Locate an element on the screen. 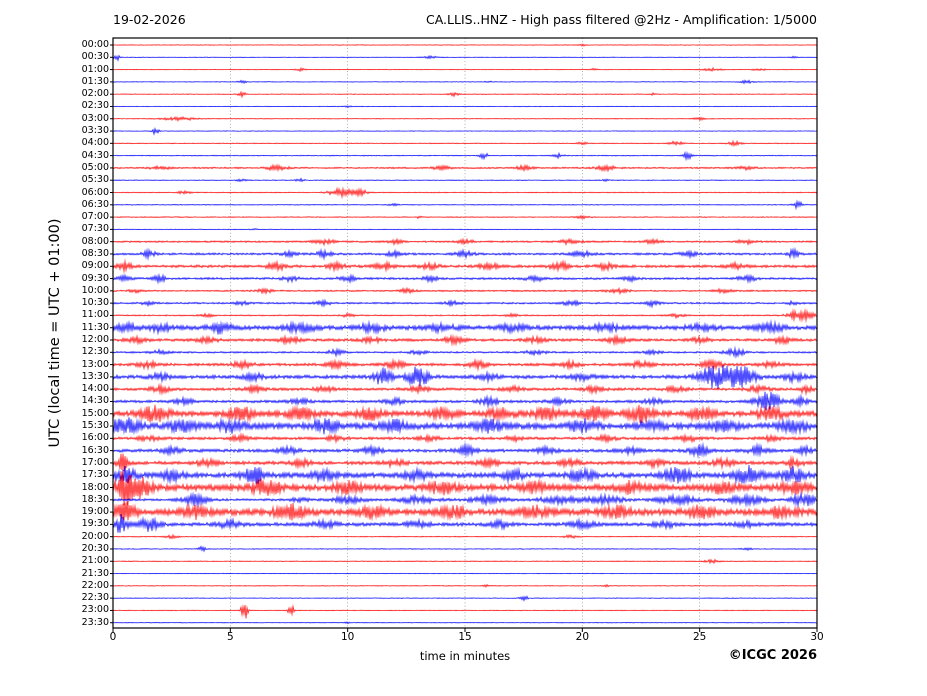 Image resolution: width=927 pixels, height=696 pixels. y-tick-label: 05:30 is located at coordinates (95, 180).